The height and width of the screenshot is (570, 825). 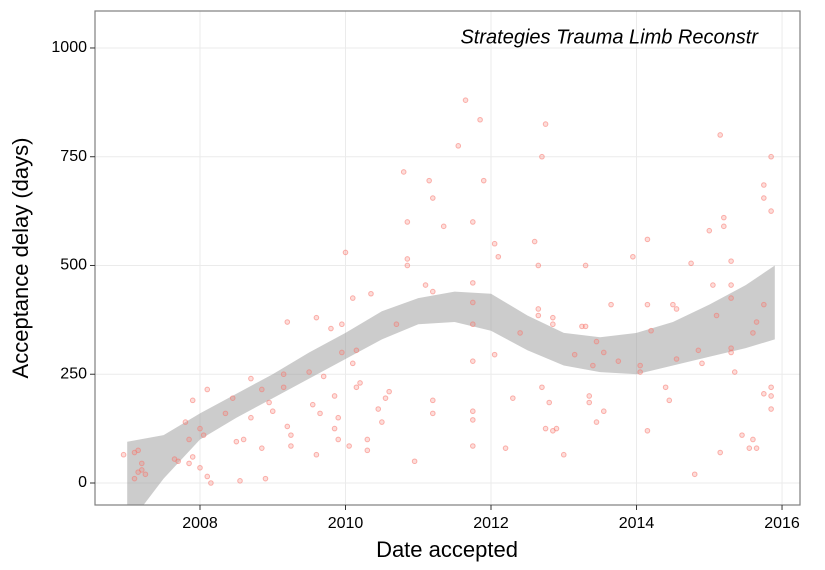 I want to click on x-tick-label: 2012, so click(x=491, y=523).